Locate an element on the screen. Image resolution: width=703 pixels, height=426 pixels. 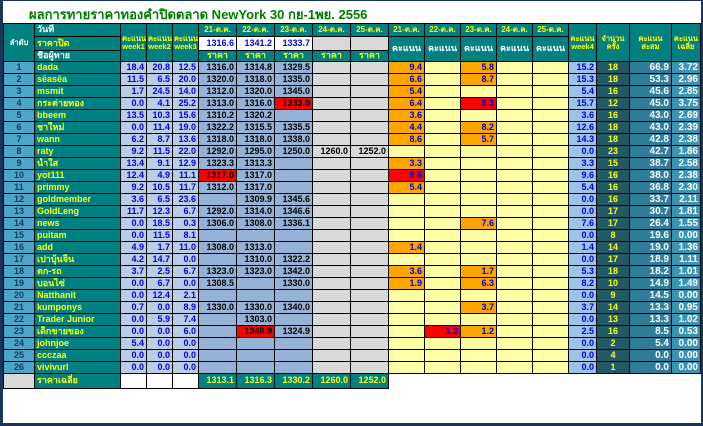
price-guess-cell: 1323.0 is located at coordinates (255, 271).